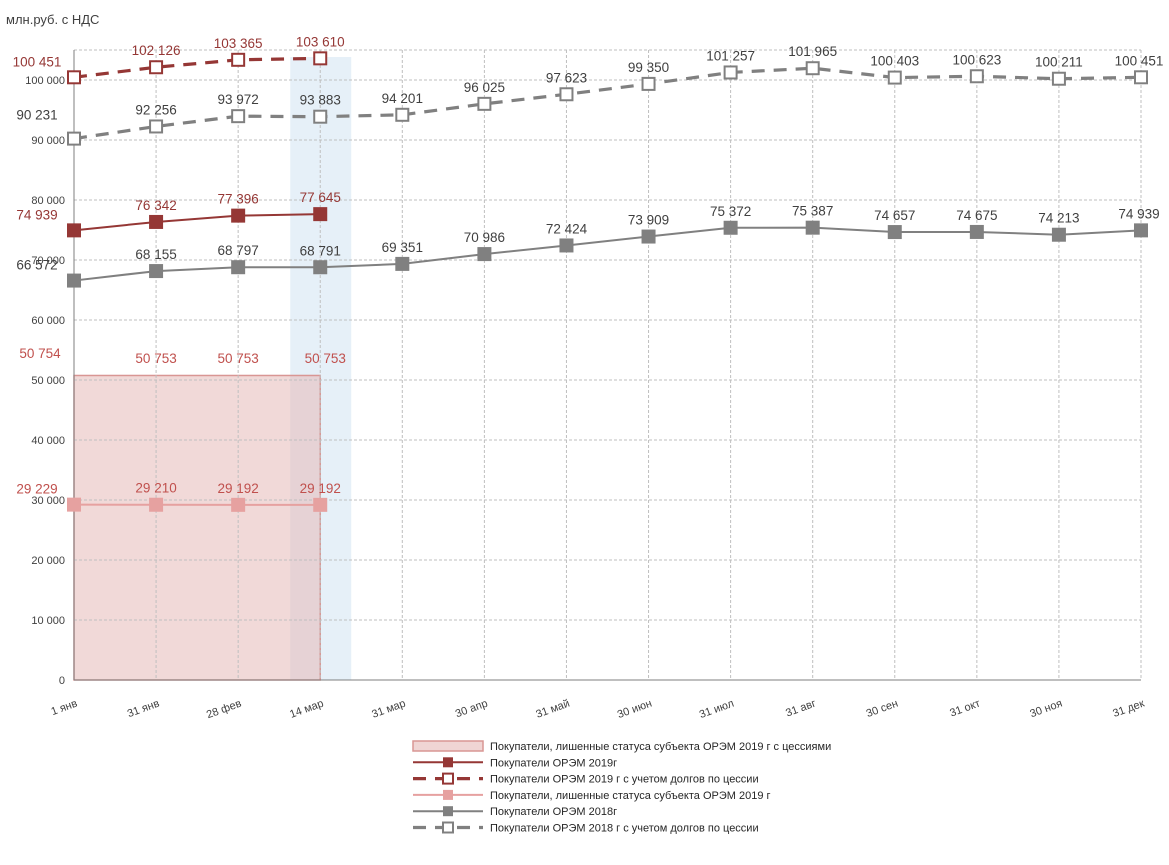  What do you see at coordinates (1059, 62) in the screenshot?
I see `data-label: 100 211` at bounding box center [1059, 62].